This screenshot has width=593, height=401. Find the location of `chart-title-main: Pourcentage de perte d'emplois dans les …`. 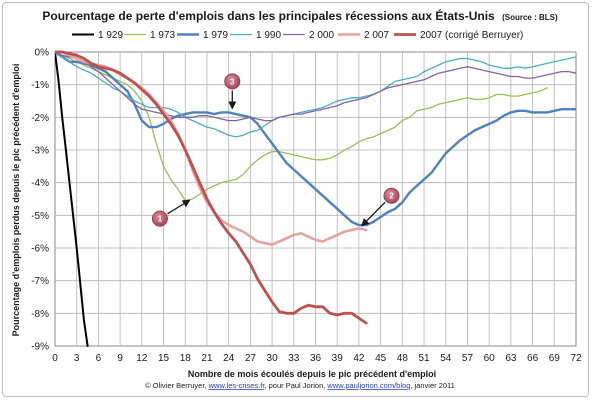

chart-title-main: Pourcentage de perte d'emplois dans les … is located at coordinates (268, 15).